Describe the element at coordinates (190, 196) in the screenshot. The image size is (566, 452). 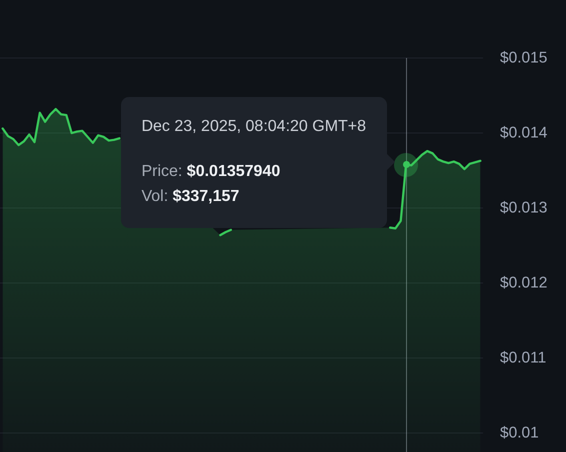
I see `annotation: Vol: $337,157` at that location.